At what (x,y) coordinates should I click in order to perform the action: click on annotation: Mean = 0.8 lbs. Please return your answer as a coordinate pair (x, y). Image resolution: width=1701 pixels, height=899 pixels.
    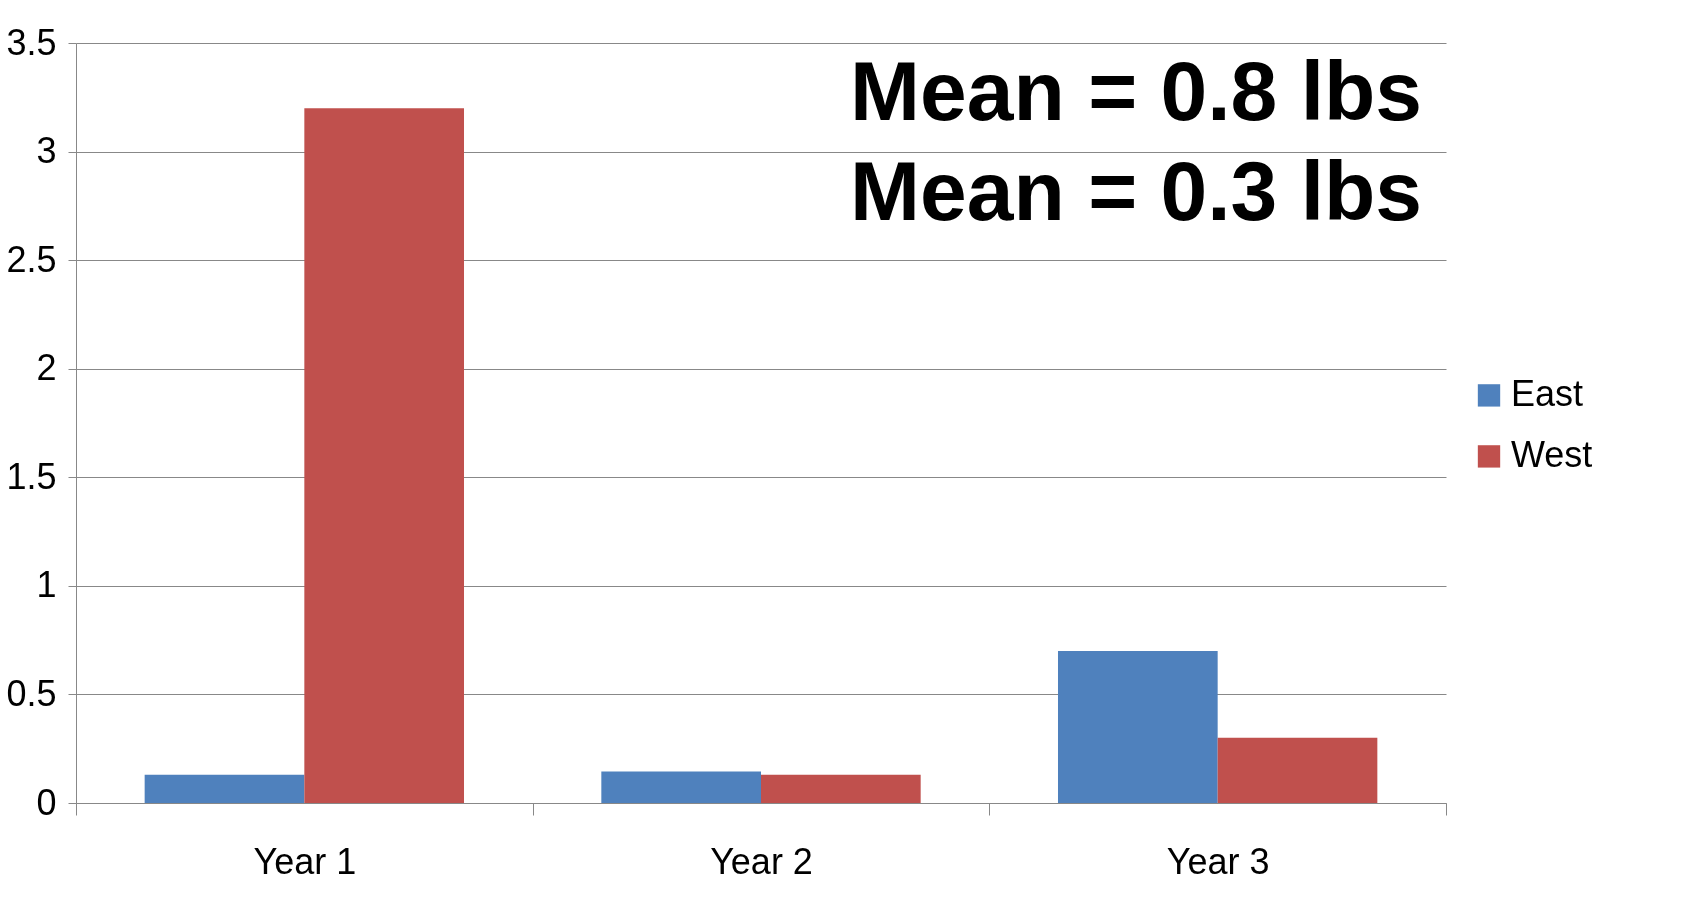
    Looking at the image, I should click on (1136, 91).